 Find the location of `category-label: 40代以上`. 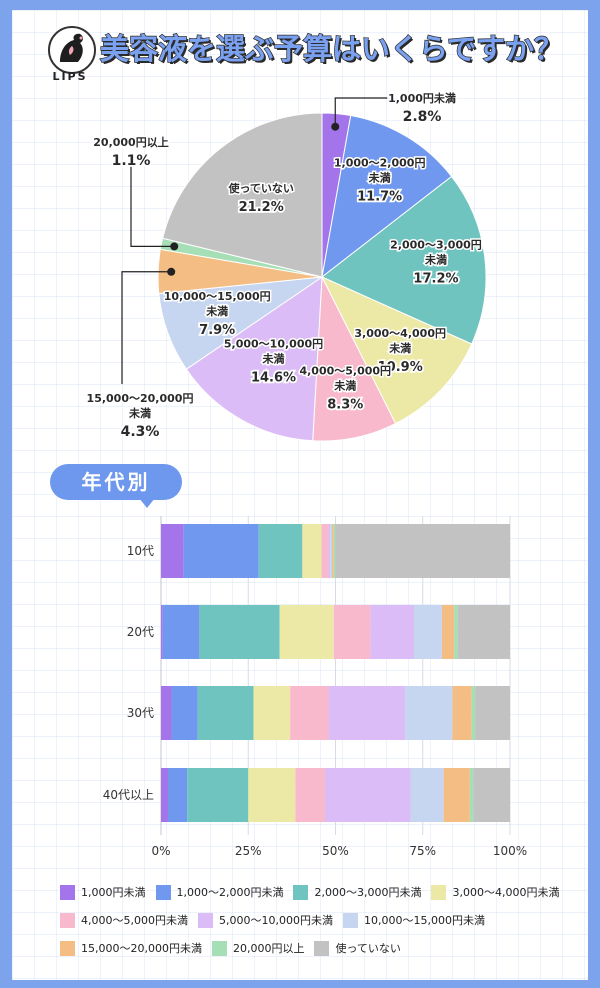

category-label: 40代以上 is located at coordinates (128, 795).